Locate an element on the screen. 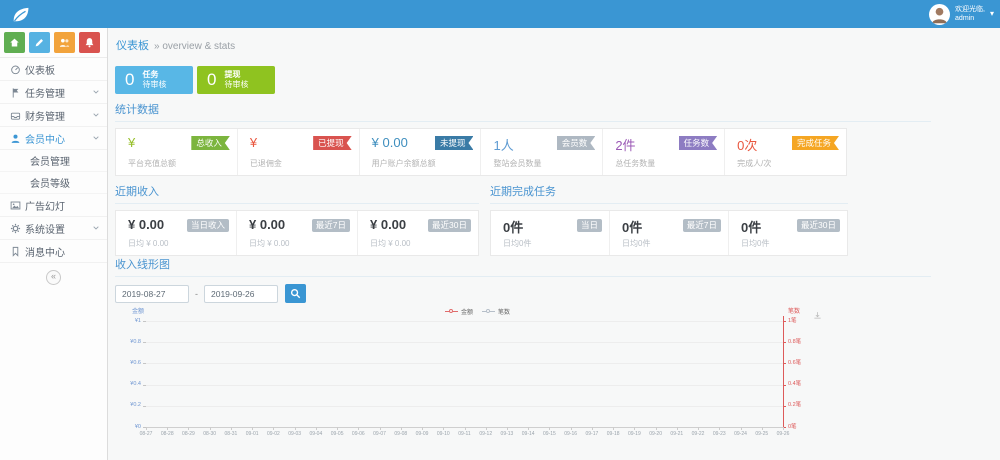 This screenshot has height=460, width=1000. sidebar-item-ad-slides: 广告幻灯 is located at coordinates (53, 205).